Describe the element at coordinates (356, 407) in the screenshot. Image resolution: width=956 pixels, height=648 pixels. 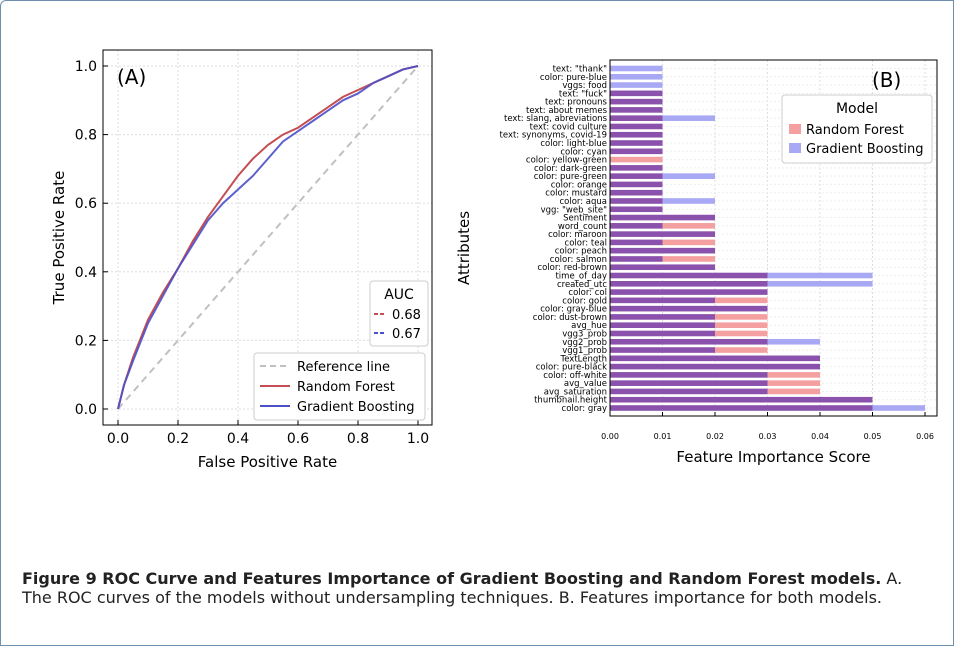
I see `legend-gradient-boosting: Gradient Boosting` at that location.